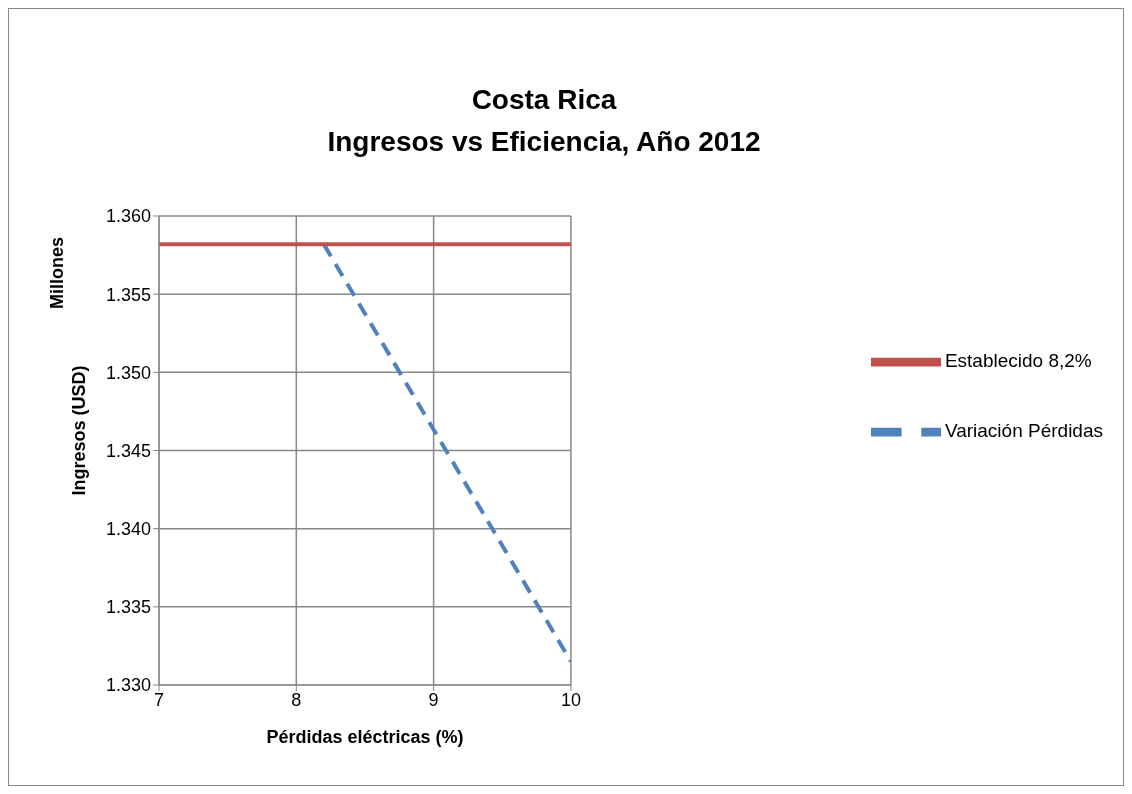  Describe the element at coordinates (159, 699) in the screenshot. I see `x-tick-label: 7` at that location.